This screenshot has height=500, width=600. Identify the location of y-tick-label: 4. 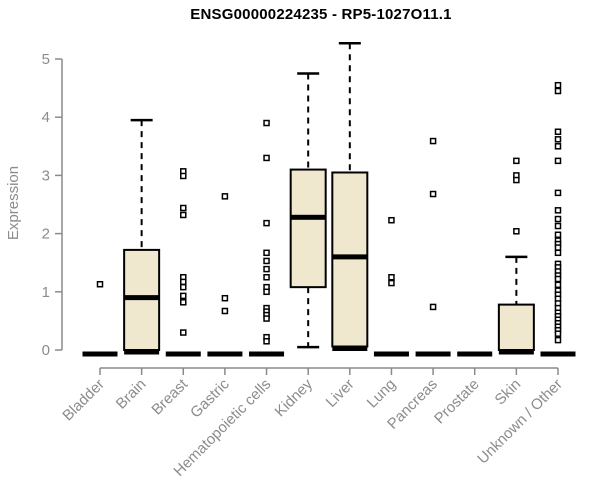
(46, 117).